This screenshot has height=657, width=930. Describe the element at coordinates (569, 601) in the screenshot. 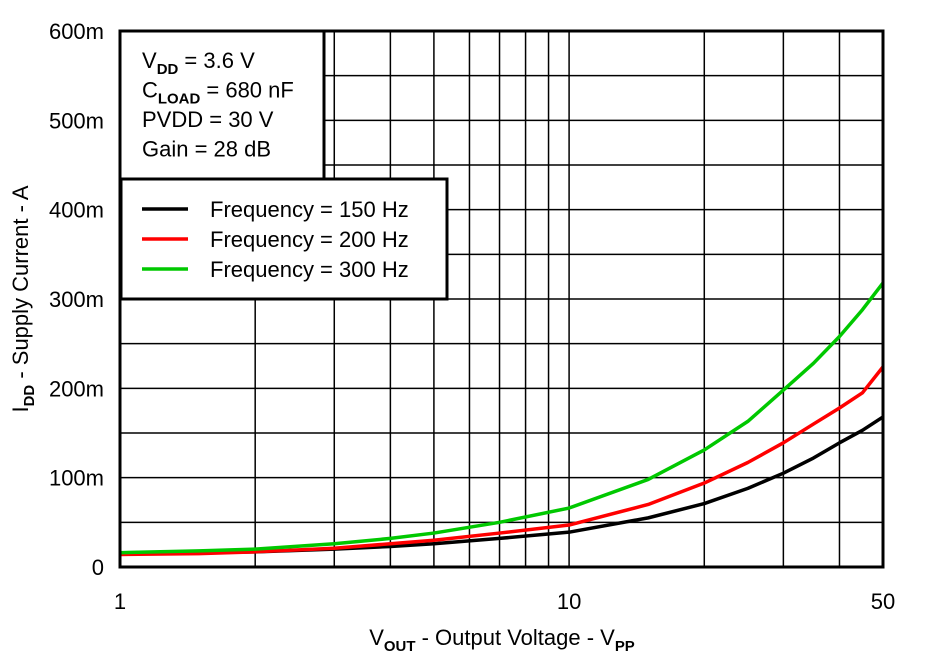

I see `x-tick-label: 10` at that location.